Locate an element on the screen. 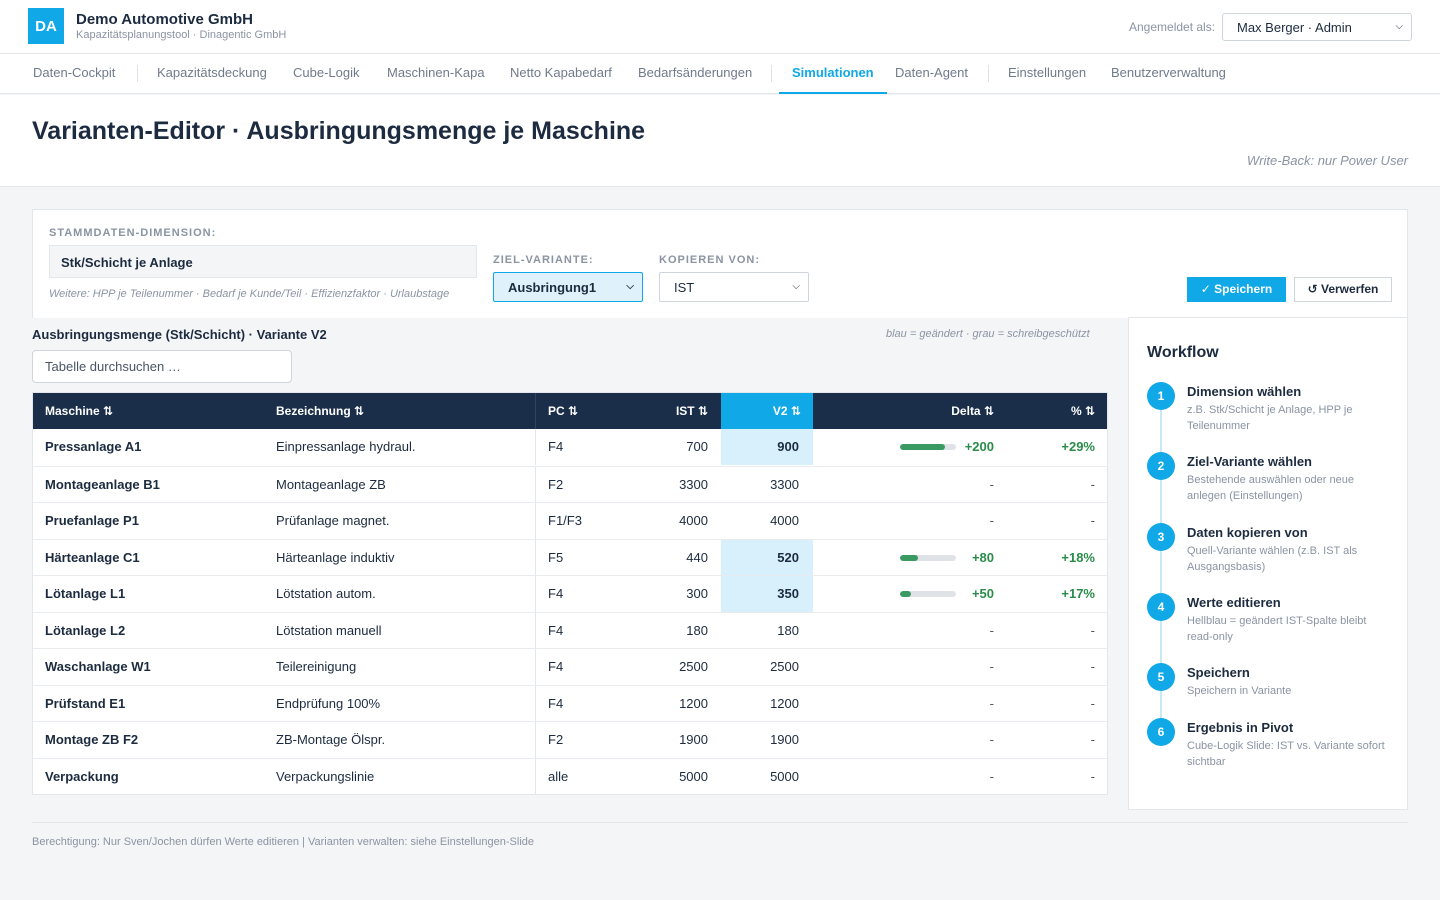 This screenshot has width=1440, height=900. maschine-cell: Montageanlage B1 is located at coordinates (102, 484).